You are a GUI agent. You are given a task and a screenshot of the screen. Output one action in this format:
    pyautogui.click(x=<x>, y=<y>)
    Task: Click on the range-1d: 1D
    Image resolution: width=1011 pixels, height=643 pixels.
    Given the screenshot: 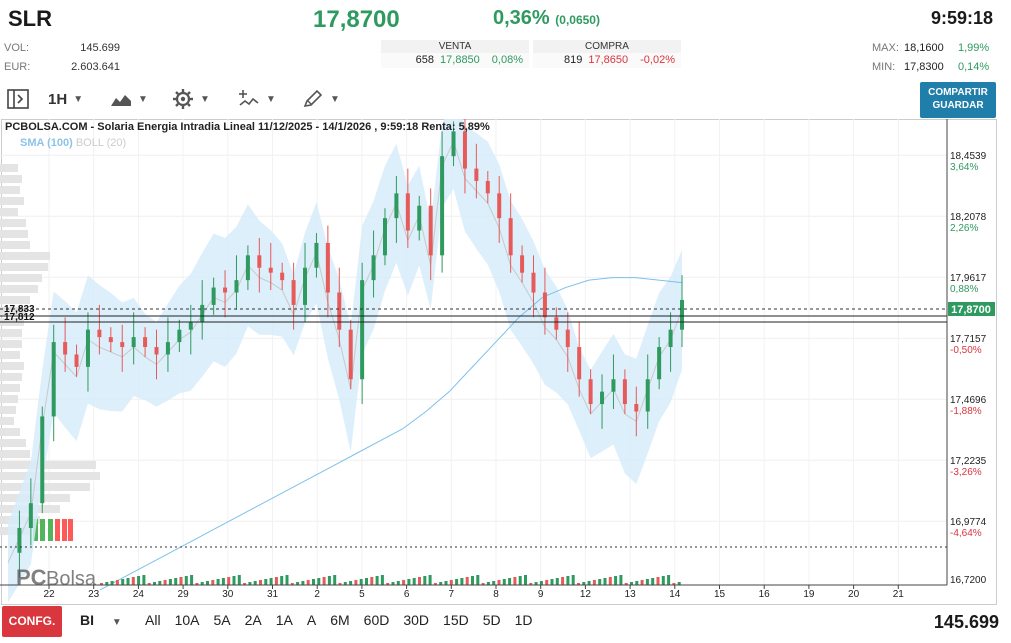 What is the action you would take?
    pyautogui.click(x=523, y=620)
    